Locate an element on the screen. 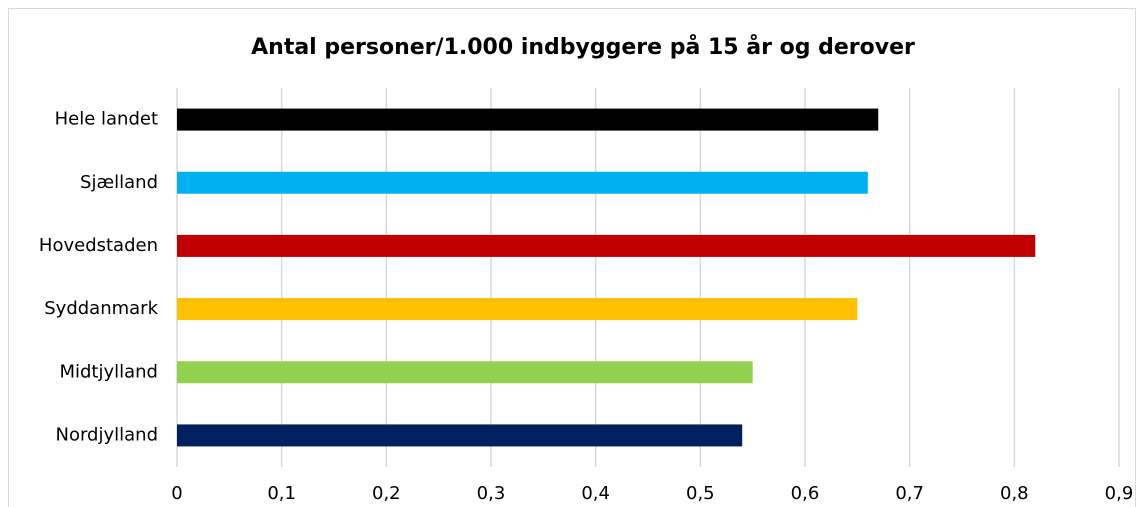 The height and width of the screenshot is (507, 1144). x-tick-label: 0,2 is located at coordinates (386, 493).